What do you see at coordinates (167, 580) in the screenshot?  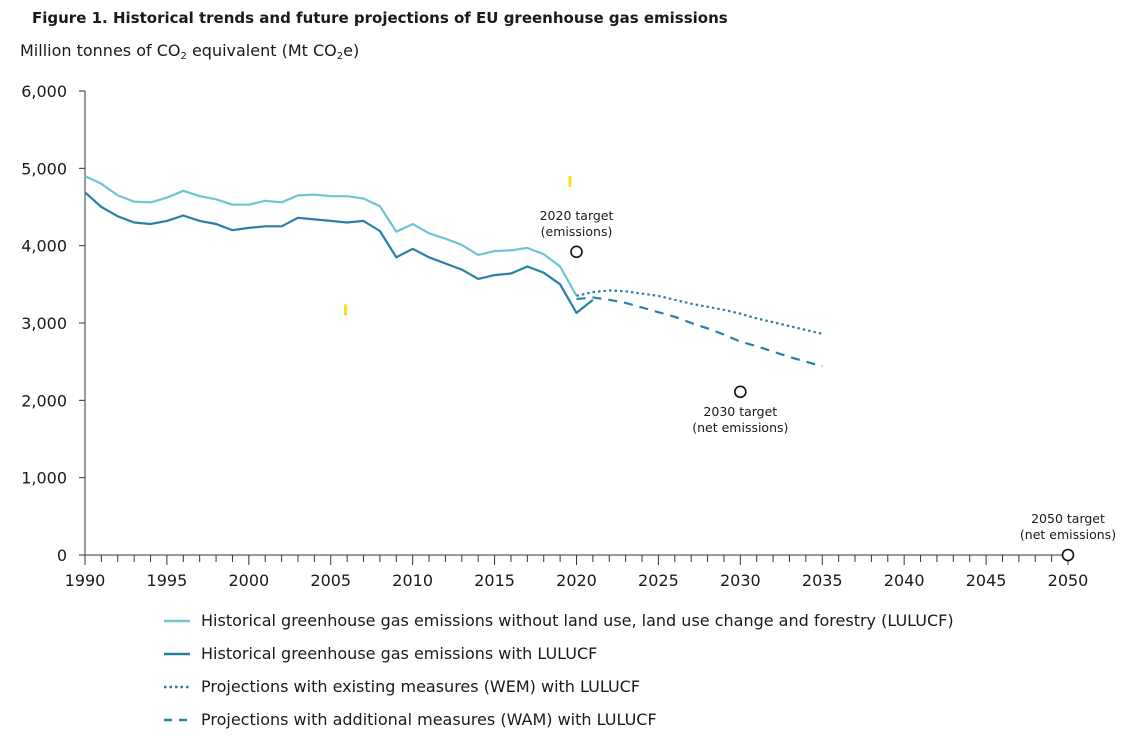 I see `x-tick-label: 1995` at bounding box center [167, 580].